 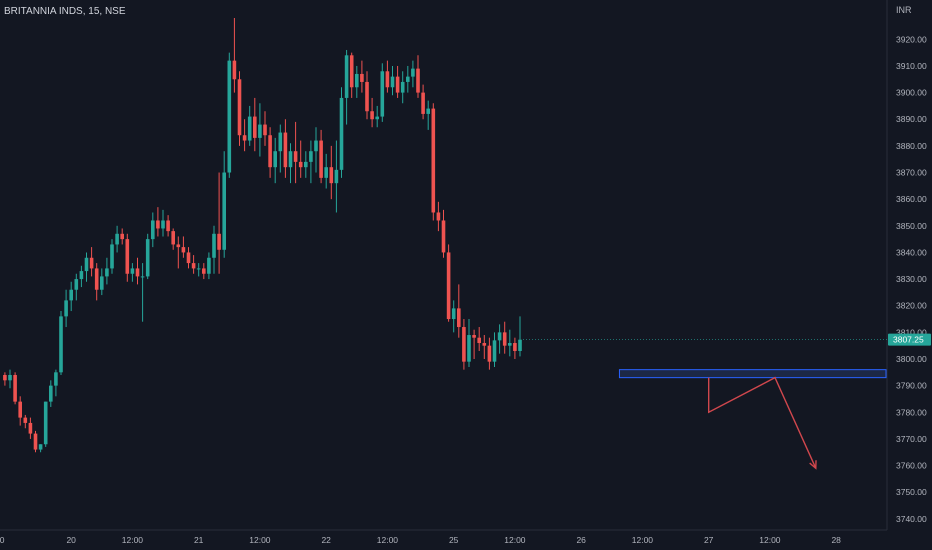 I want to click on price-tick-label: 3830.00, so click(x=911, y=279).